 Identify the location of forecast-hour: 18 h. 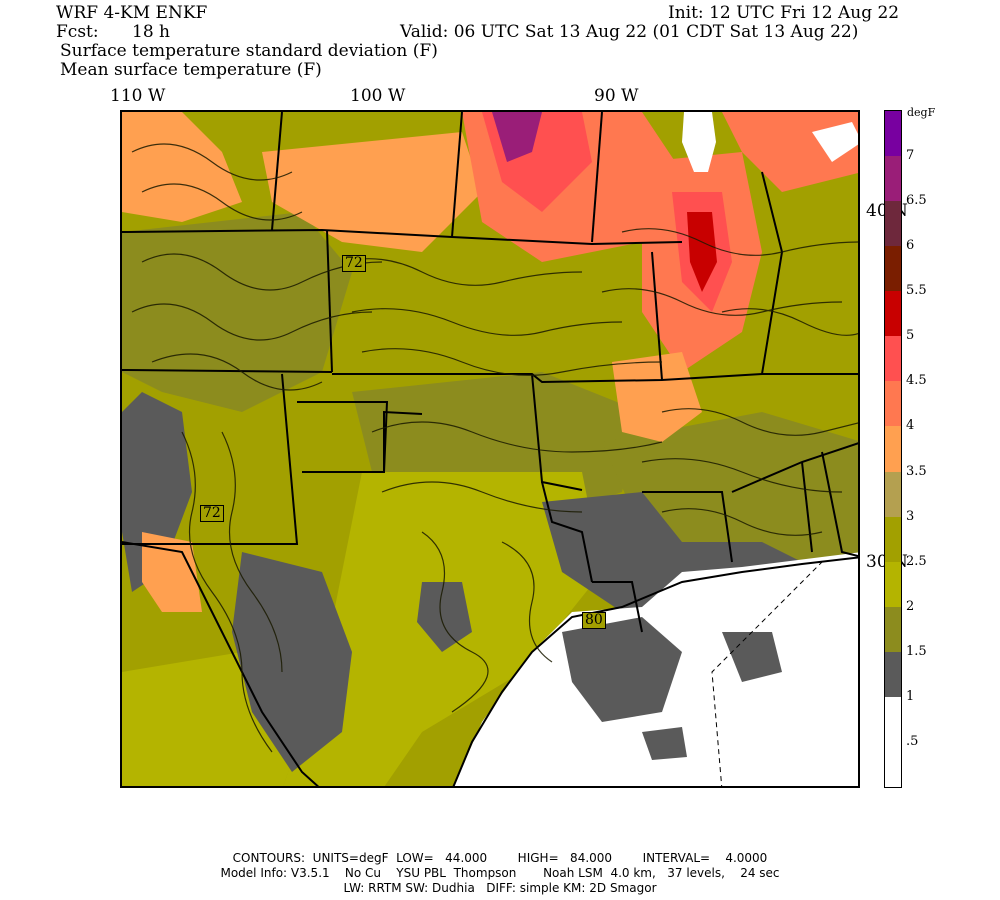
(151, 32).